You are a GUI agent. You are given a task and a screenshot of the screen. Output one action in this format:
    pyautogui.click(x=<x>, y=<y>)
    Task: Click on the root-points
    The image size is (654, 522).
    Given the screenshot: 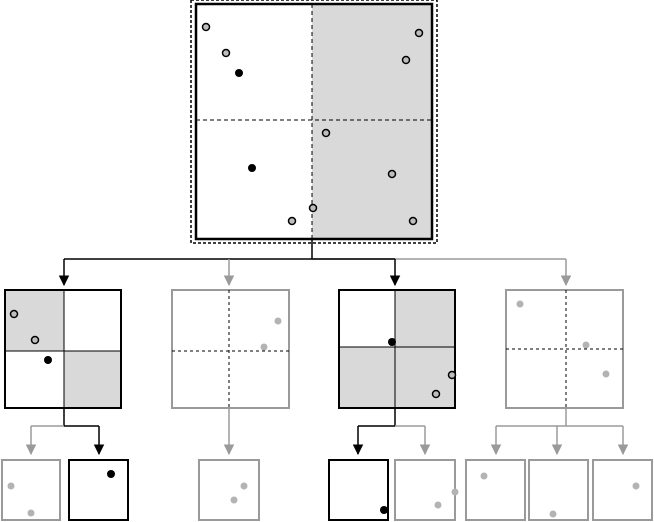 What is the action you would take?
    pyautogui.click(x=312, y=124)
    